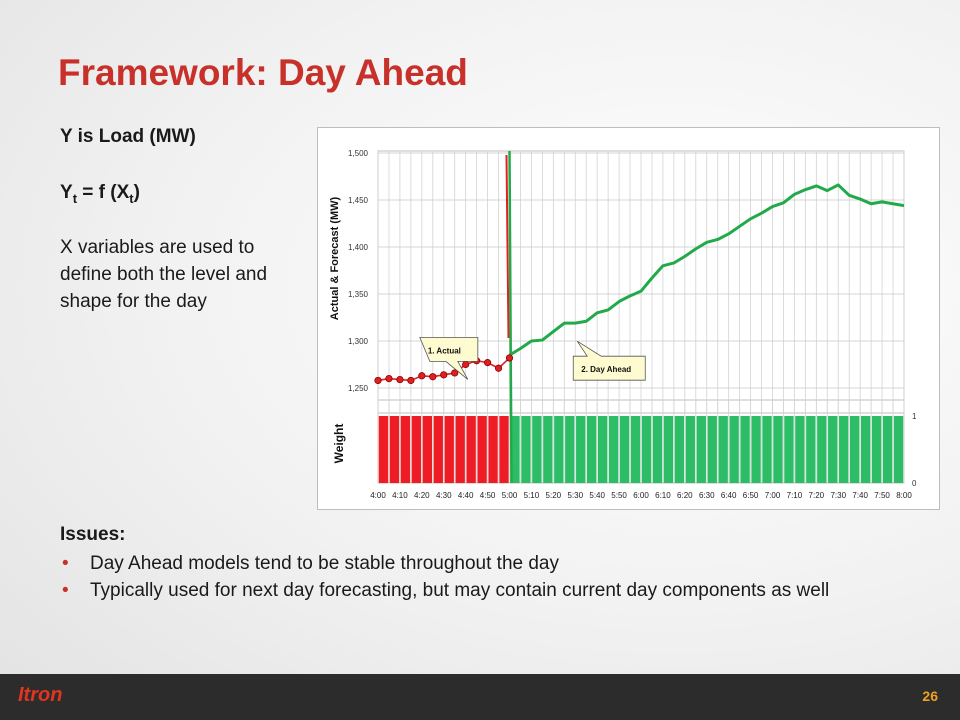  I want to click on actual-divider-line, so click(507, 246).